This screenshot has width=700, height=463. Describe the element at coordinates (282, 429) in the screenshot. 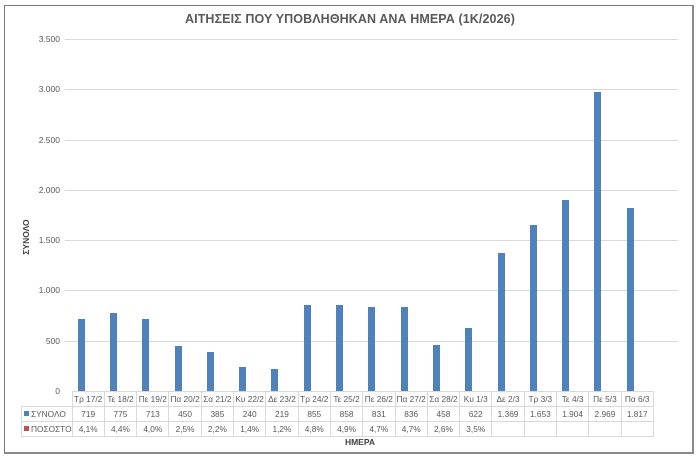

I see `value-cell: 1,2%` at that location.